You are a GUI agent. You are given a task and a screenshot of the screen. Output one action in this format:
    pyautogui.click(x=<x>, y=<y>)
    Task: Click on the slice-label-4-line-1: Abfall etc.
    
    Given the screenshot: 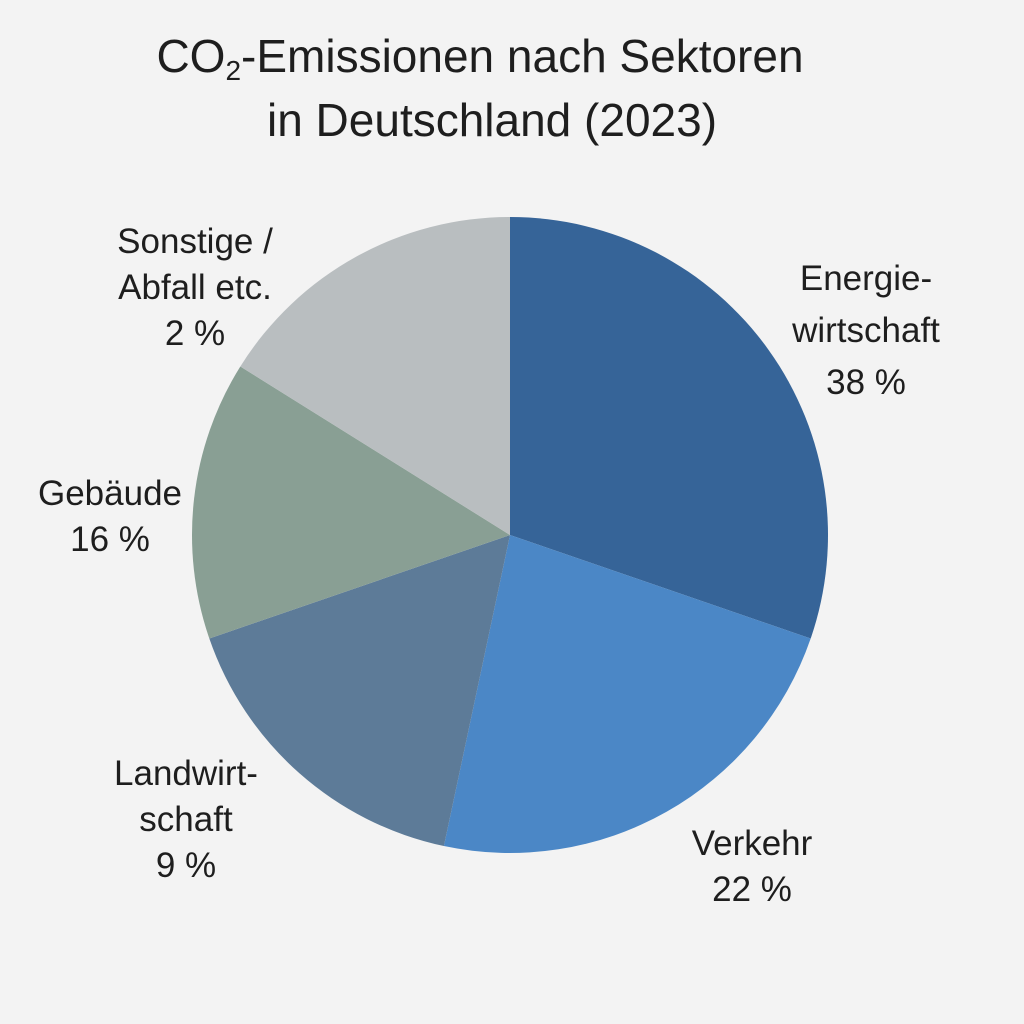 What is the action you would take?
    pyautogui.click(x=195, y=287)
    